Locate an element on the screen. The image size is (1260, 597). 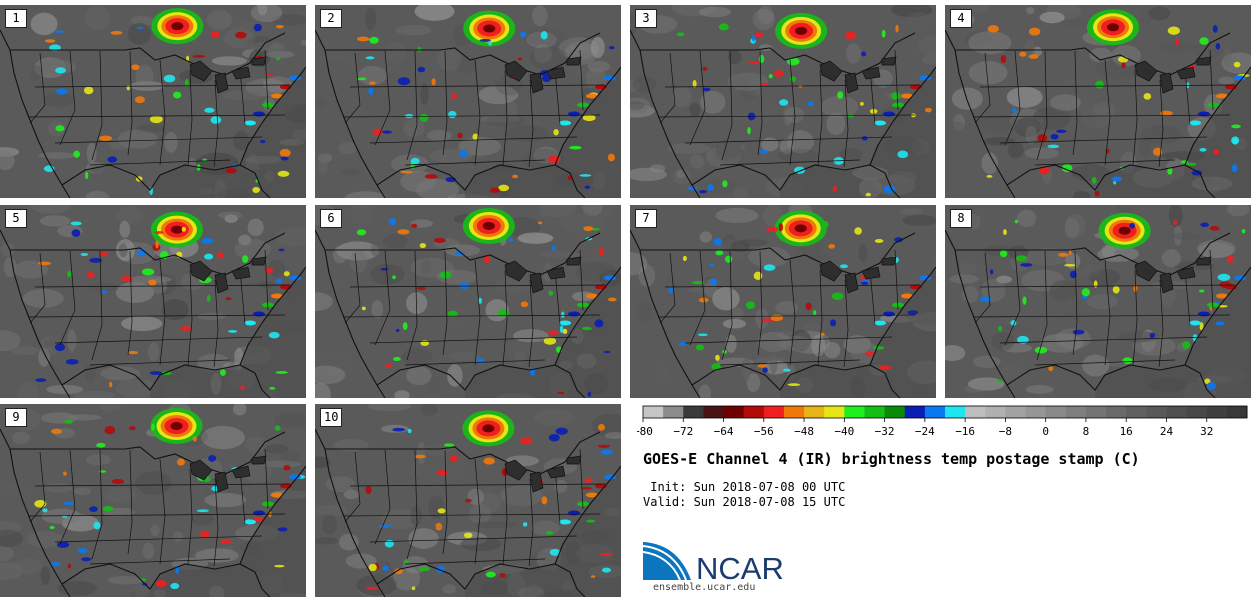
member-panel-3: 3 is located at coordinates (783, 101).